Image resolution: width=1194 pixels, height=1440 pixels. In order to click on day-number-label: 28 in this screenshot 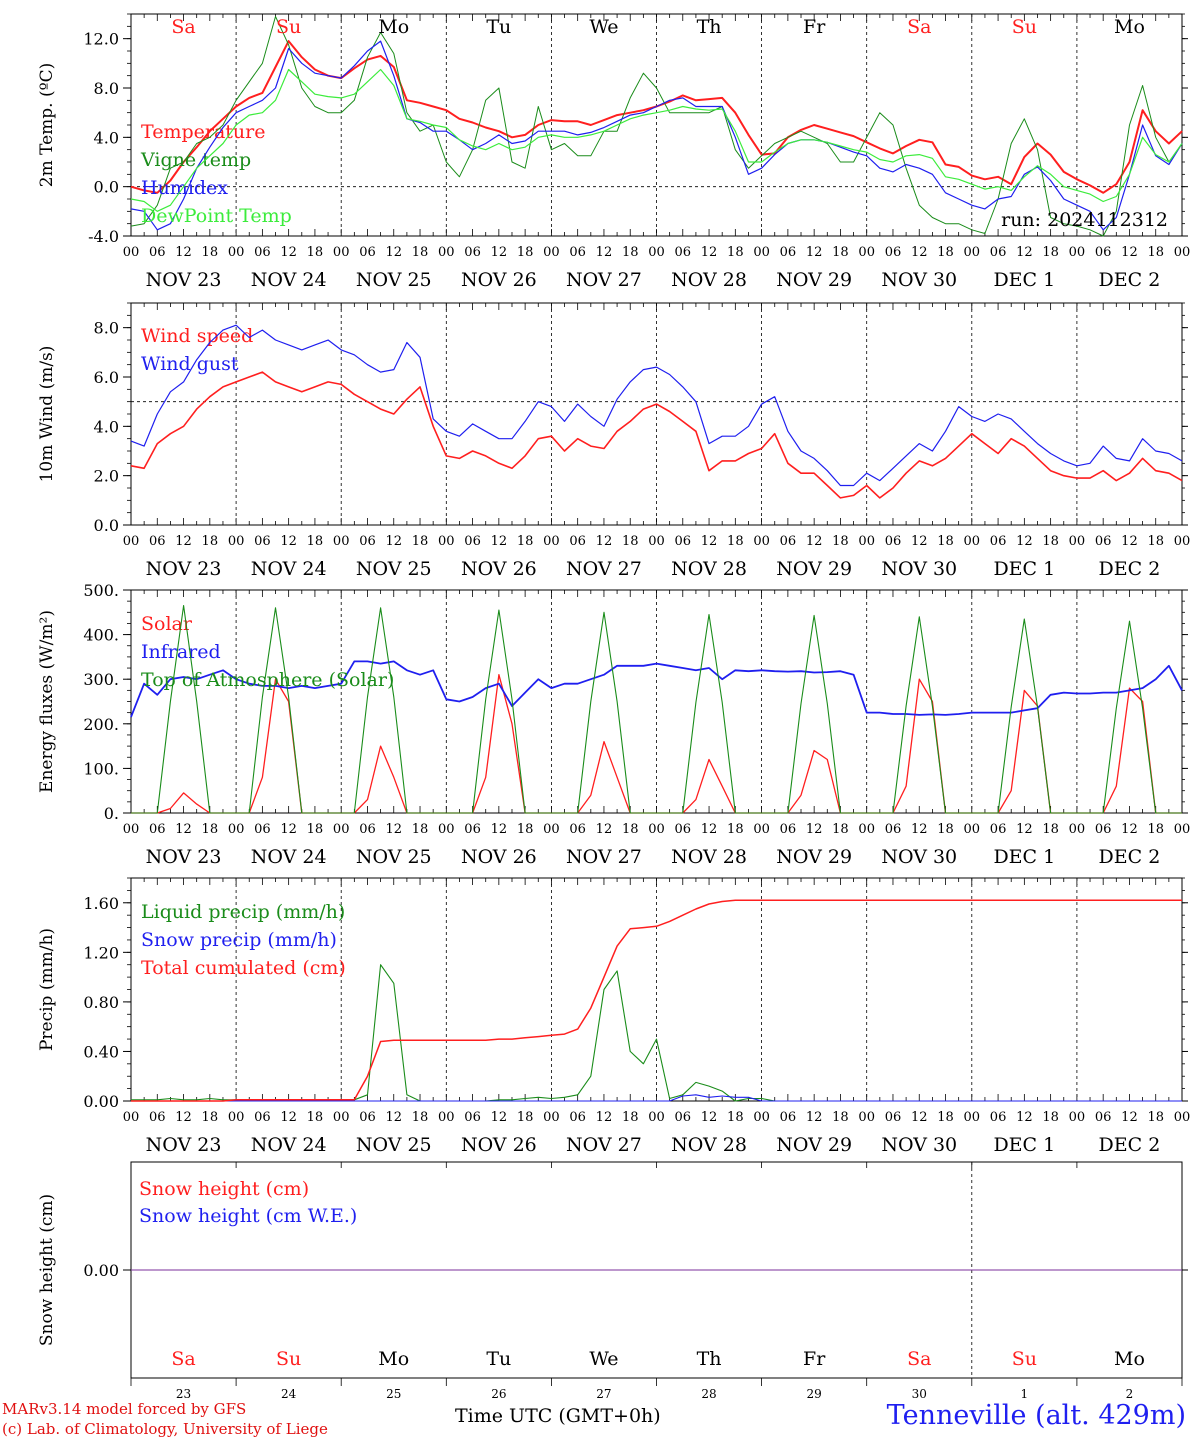, I will do `click(708, 1394)`.